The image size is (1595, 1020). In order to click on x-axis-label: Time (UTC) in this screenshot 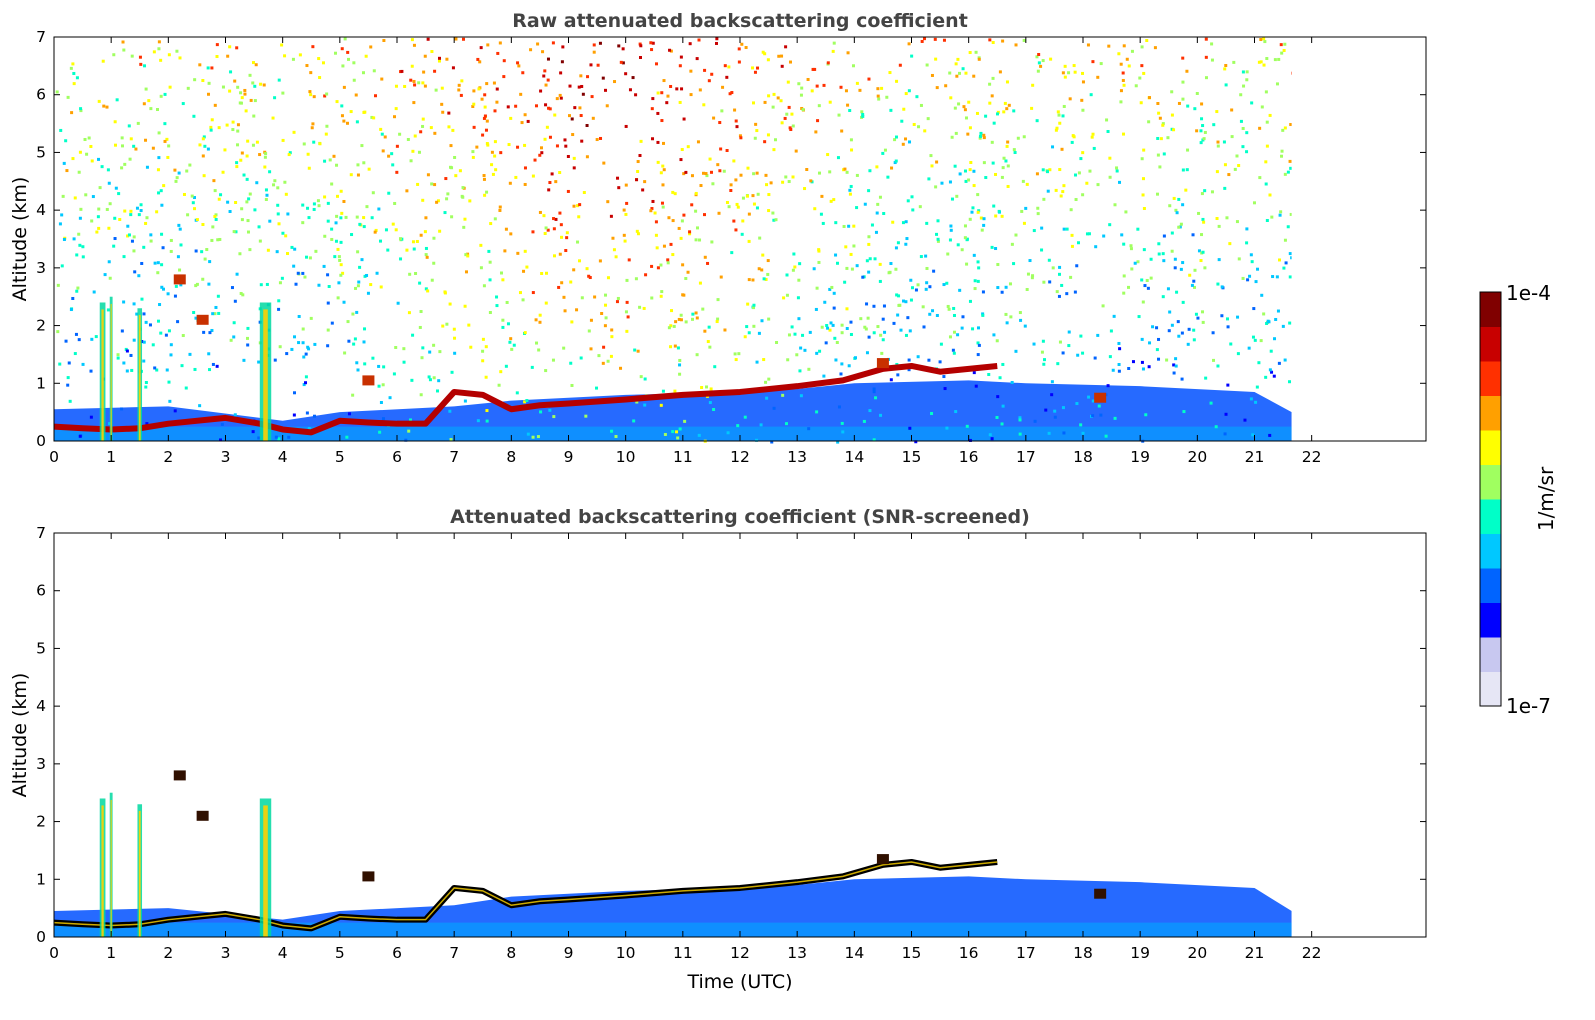, I will do `click(739, 982)`.